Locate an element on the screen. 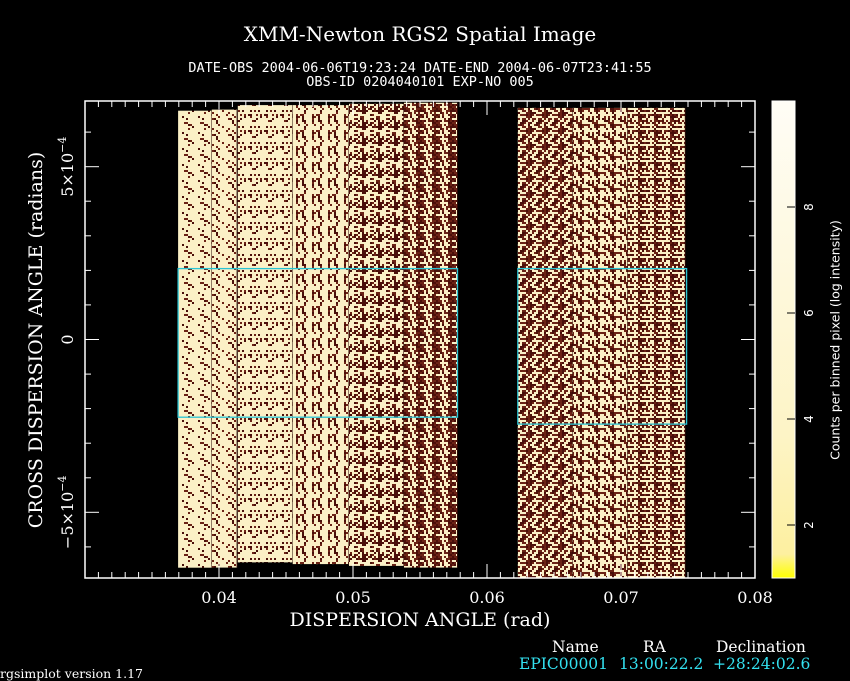  x-tick-label: 0.07 is located at coordinates (621, 597).